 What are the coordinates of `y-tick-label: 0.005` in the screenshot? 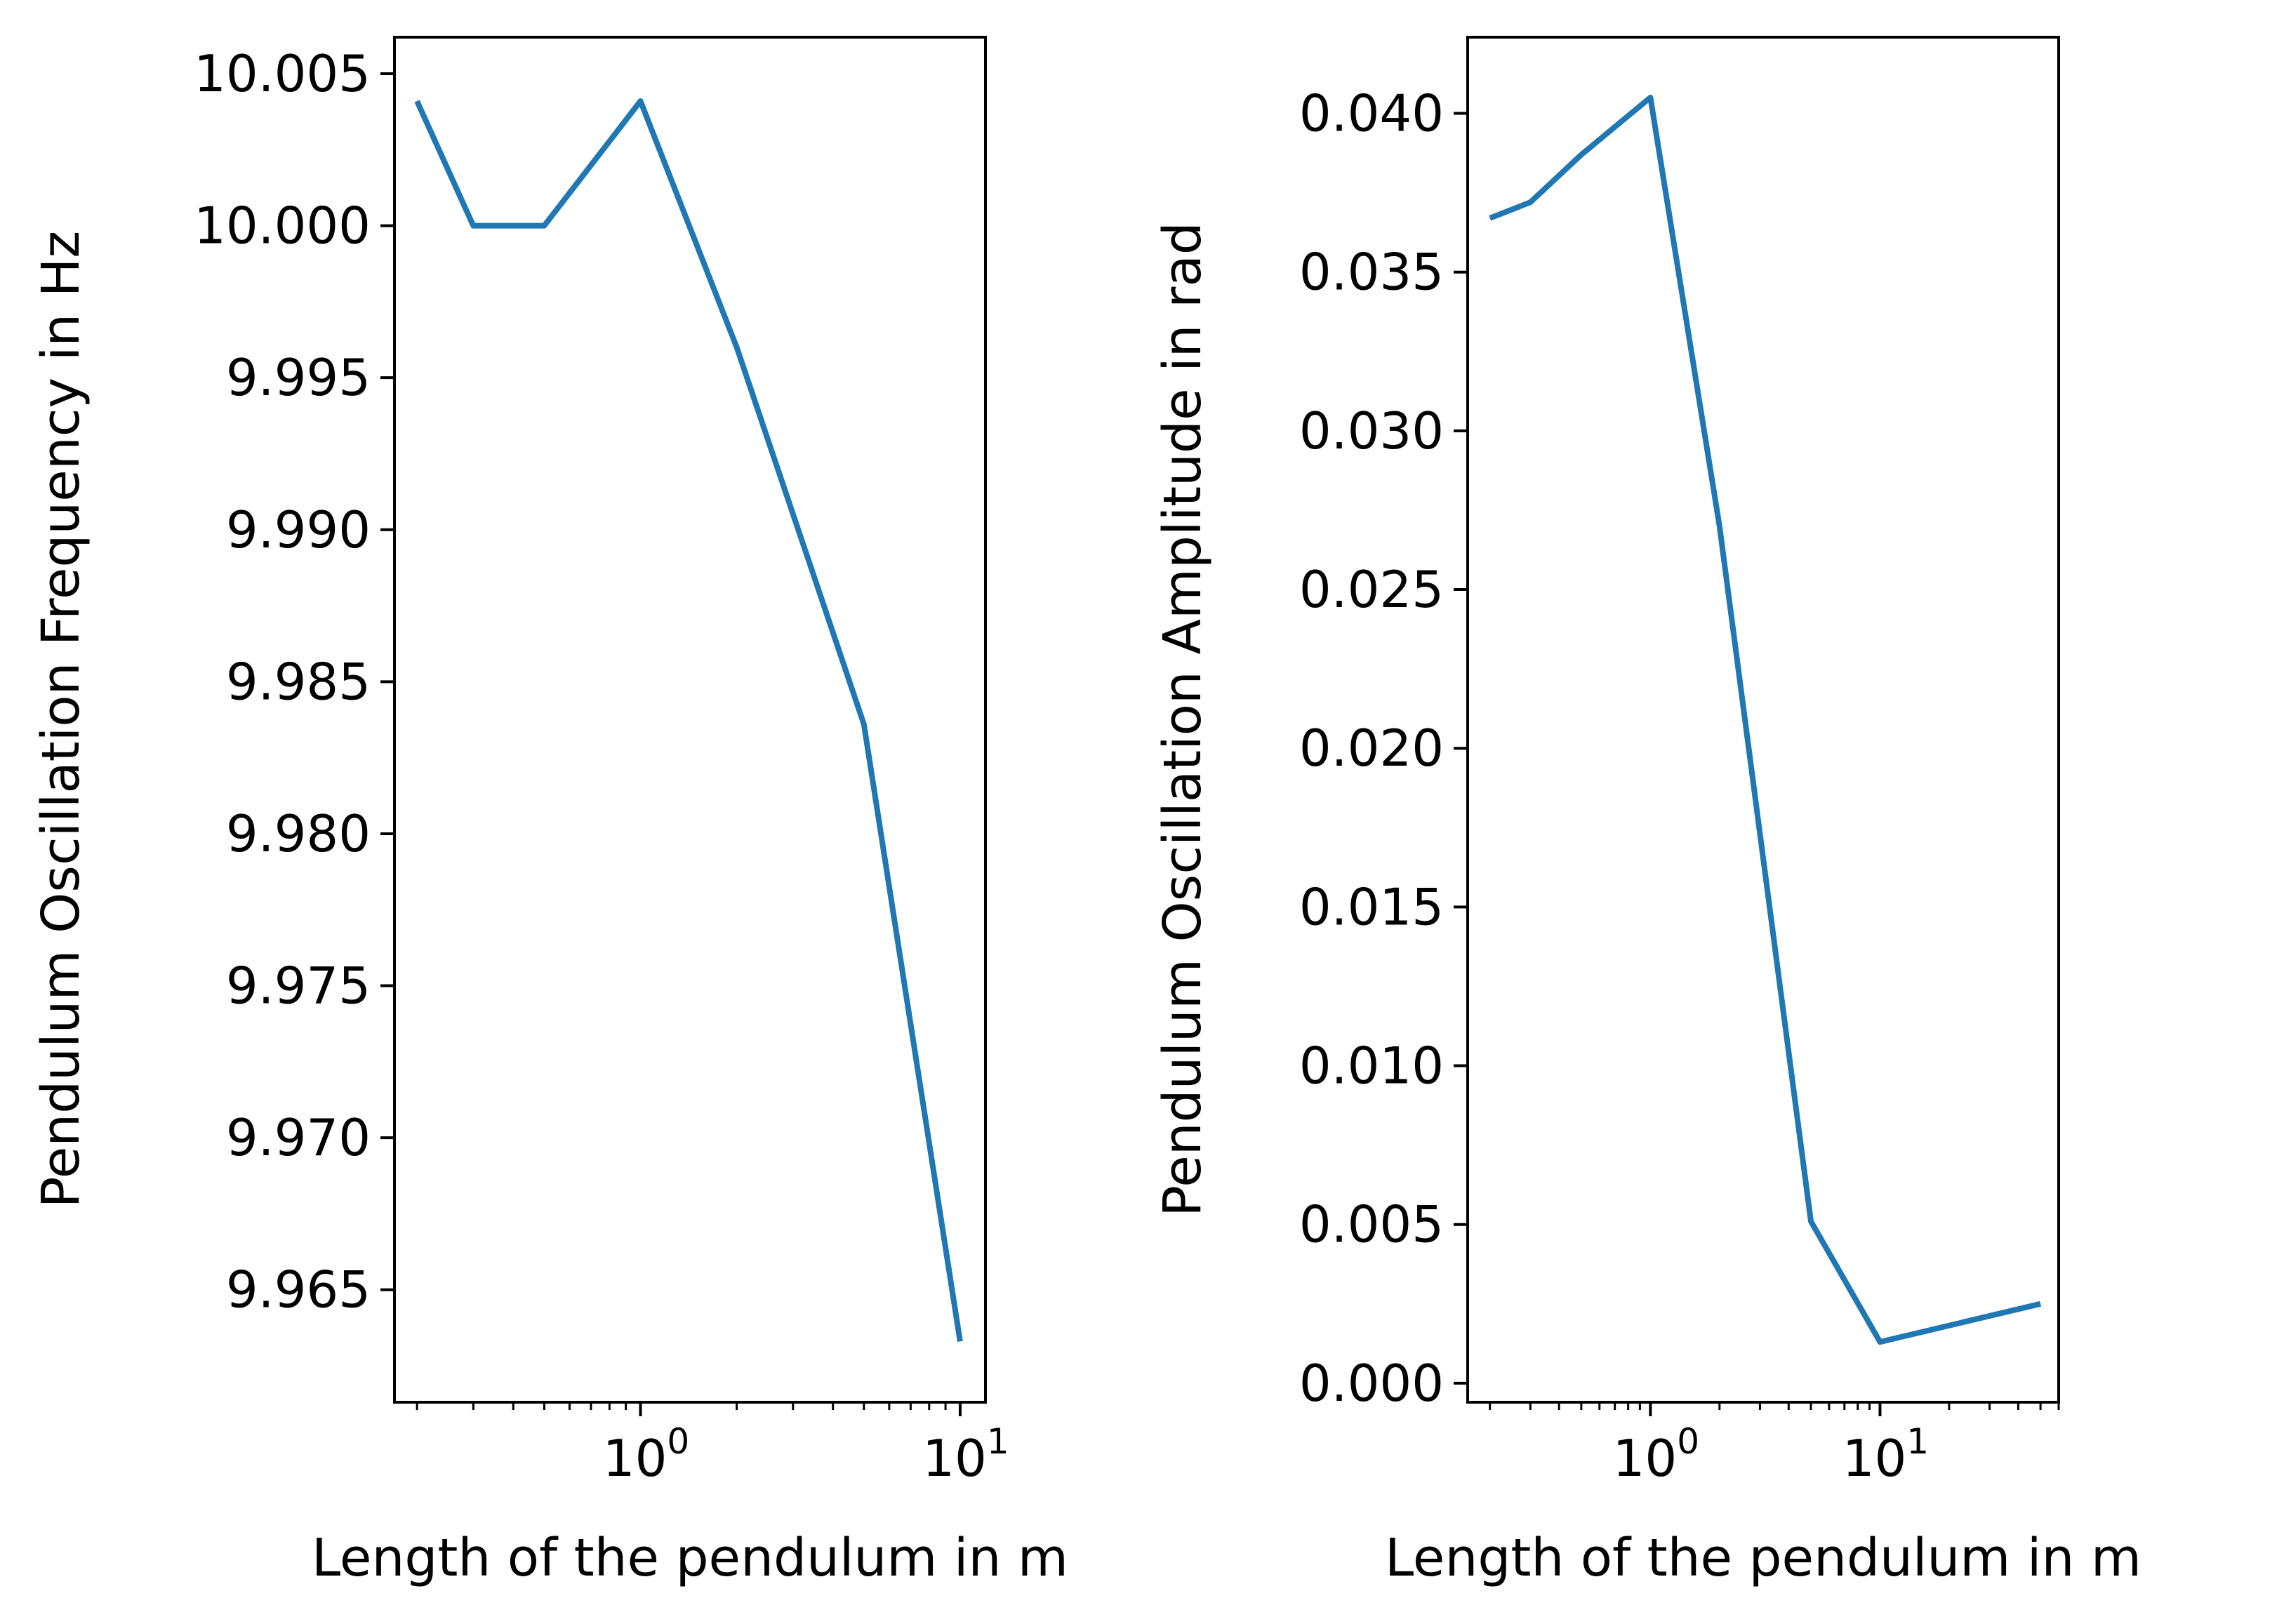 It's located at (1371, 1224).